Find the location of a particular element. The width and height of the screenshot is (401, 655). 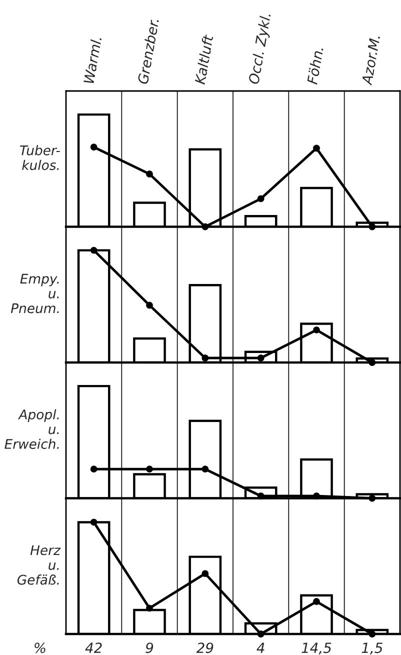

data-label: 14,5 is located at coordinates (317, 648).